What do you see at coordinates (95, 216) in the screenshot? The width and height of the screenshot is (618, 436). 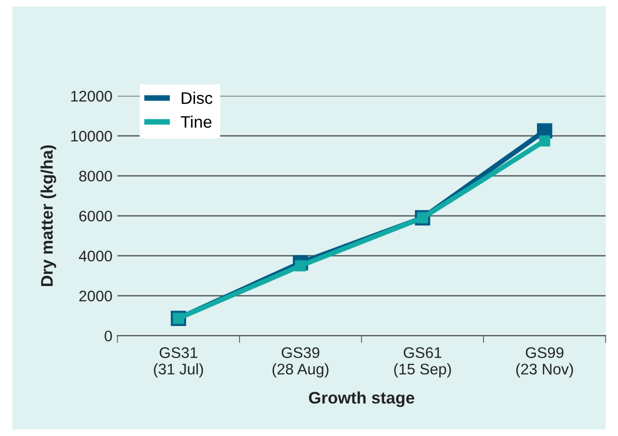 I see `y-tick-label: 6000` at bounding box center [95, 216].